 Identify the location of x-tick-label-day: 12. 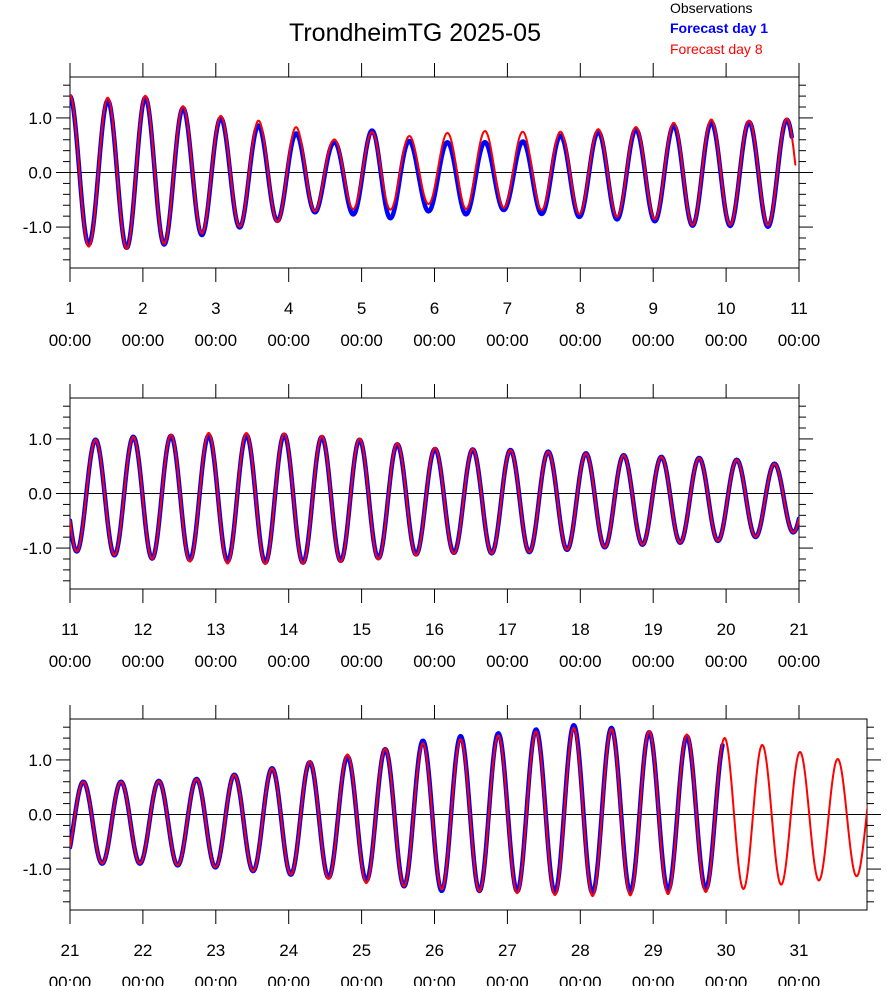
(142, 629).